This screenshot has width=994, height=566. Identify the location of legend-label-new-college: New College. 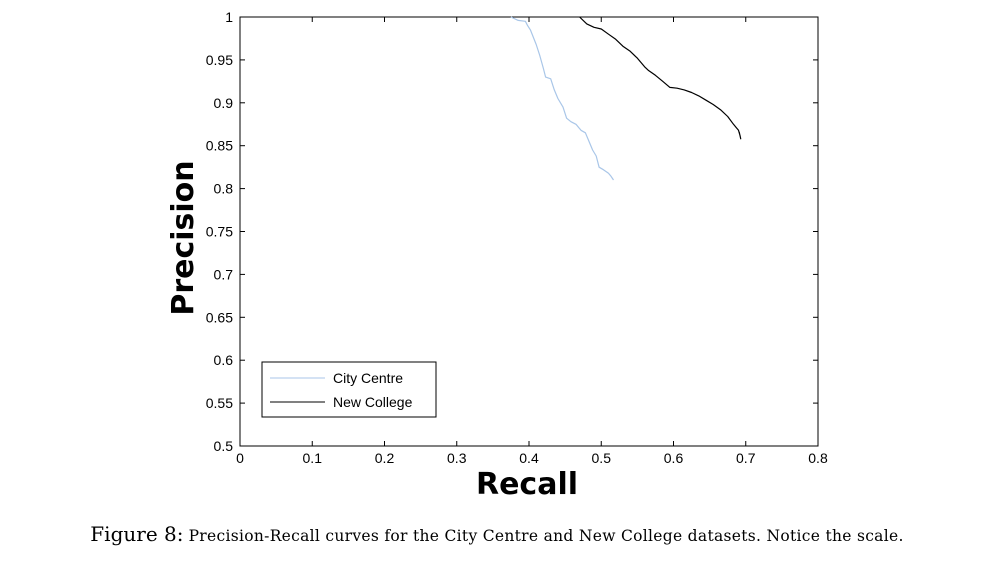
(373, 402).